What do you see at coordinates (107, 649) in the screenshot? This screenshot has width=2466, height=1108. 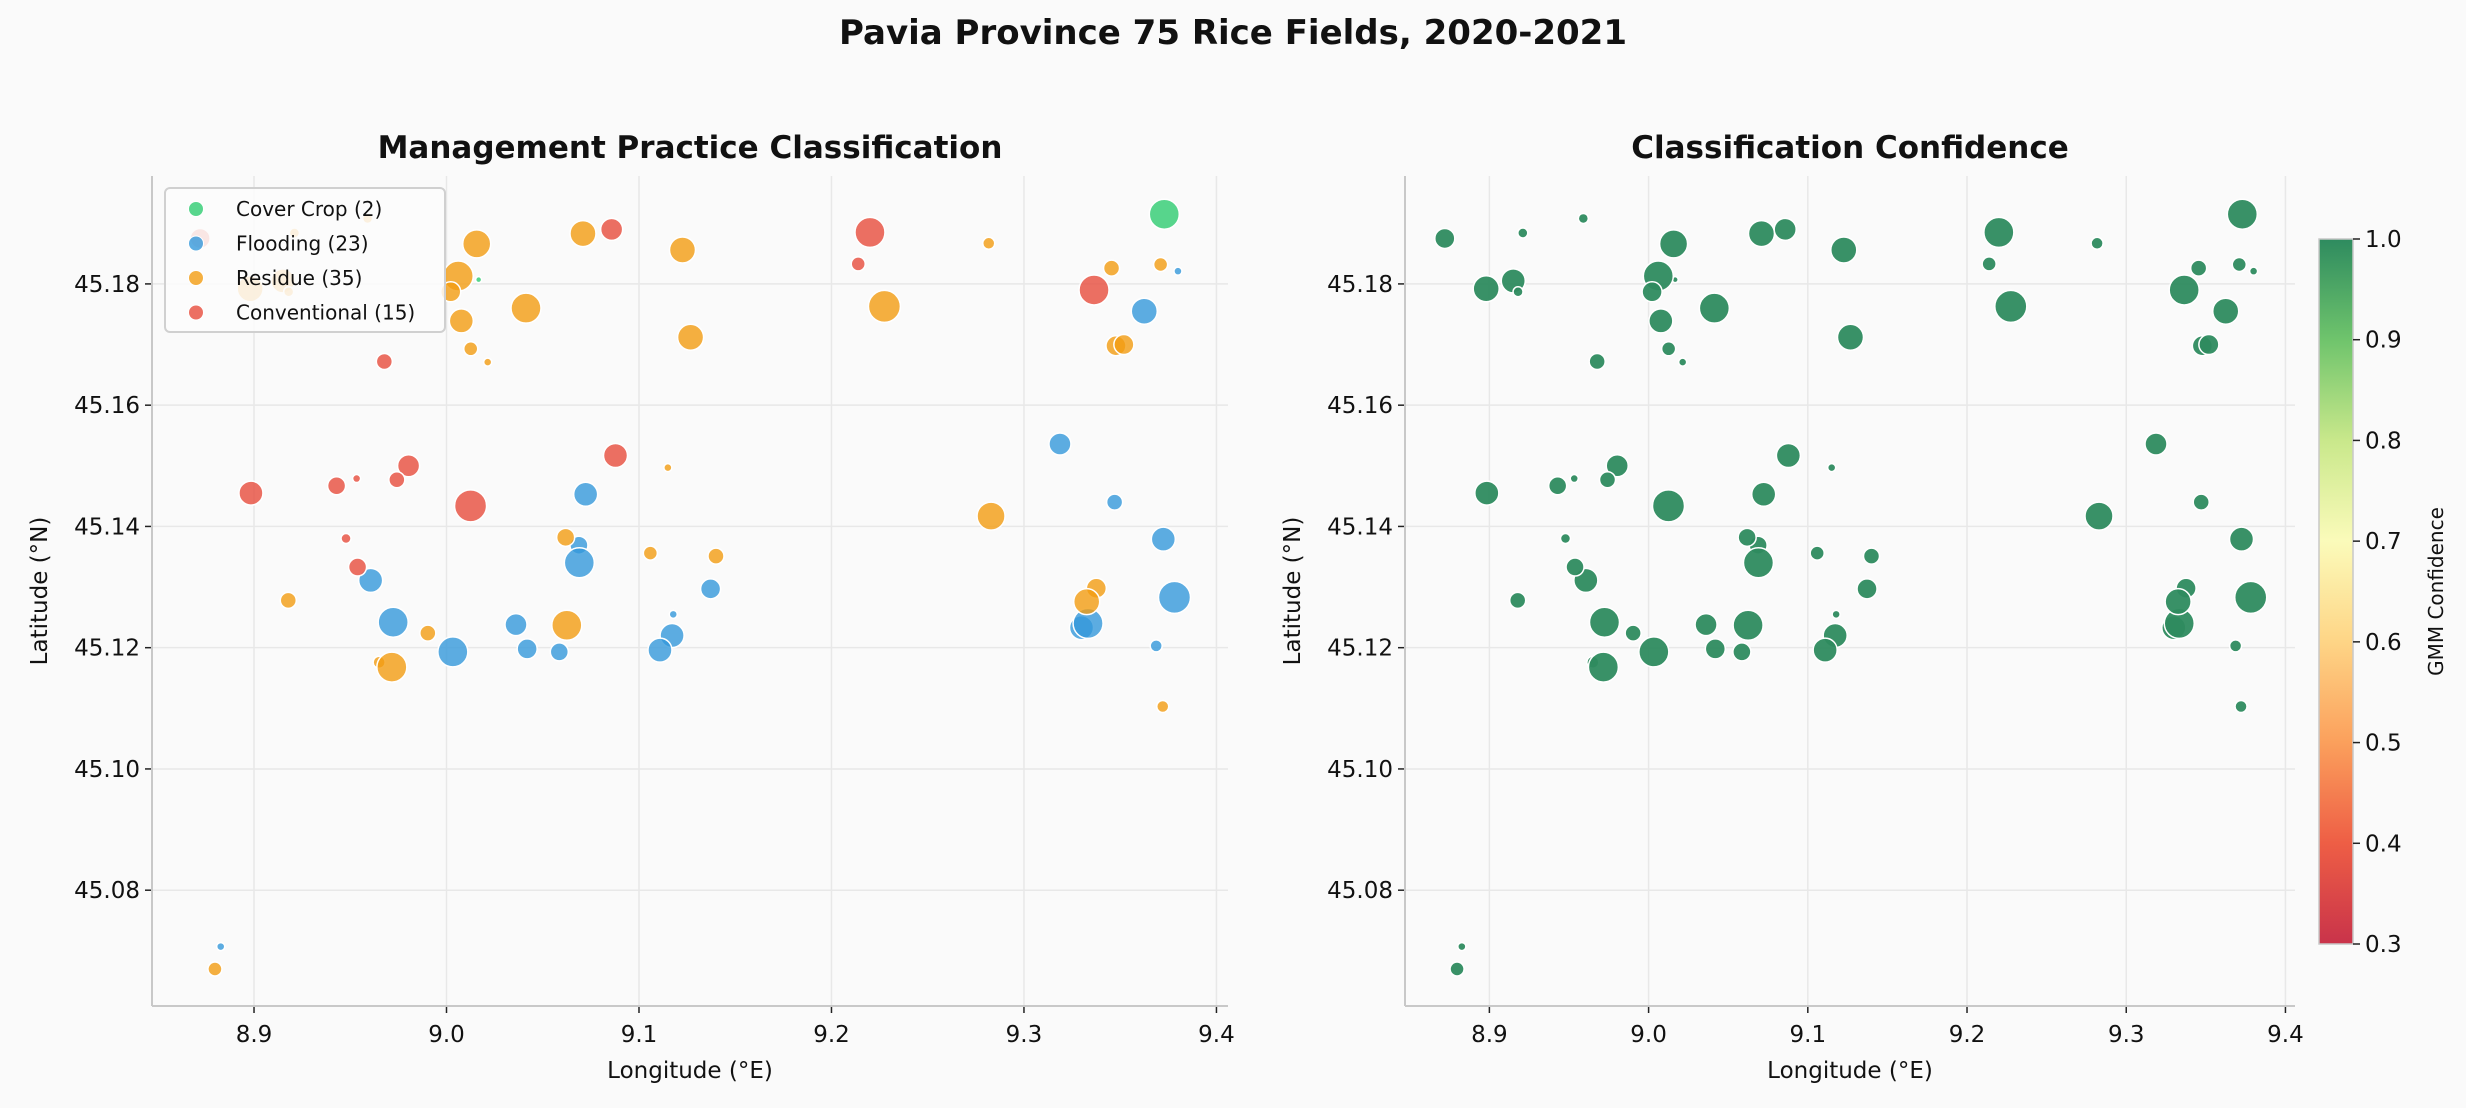 I see `y-tick-label: 45.12` at bounding box center [107, 649].